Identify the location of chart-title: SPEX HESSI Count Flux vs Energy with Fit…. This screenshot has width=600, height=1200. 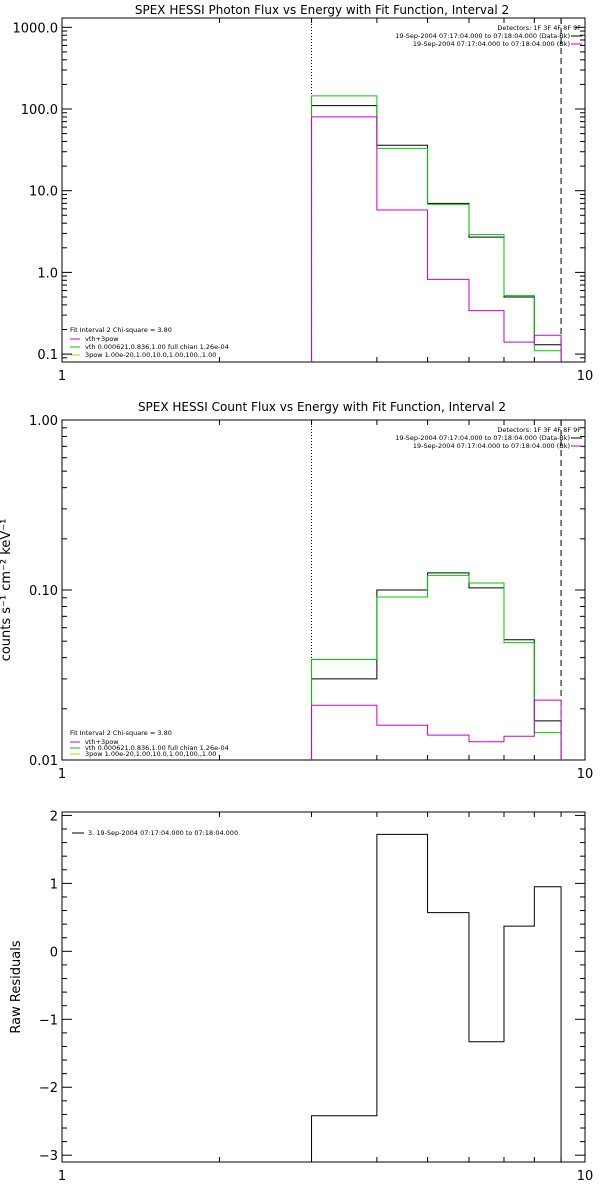
(322, 407).